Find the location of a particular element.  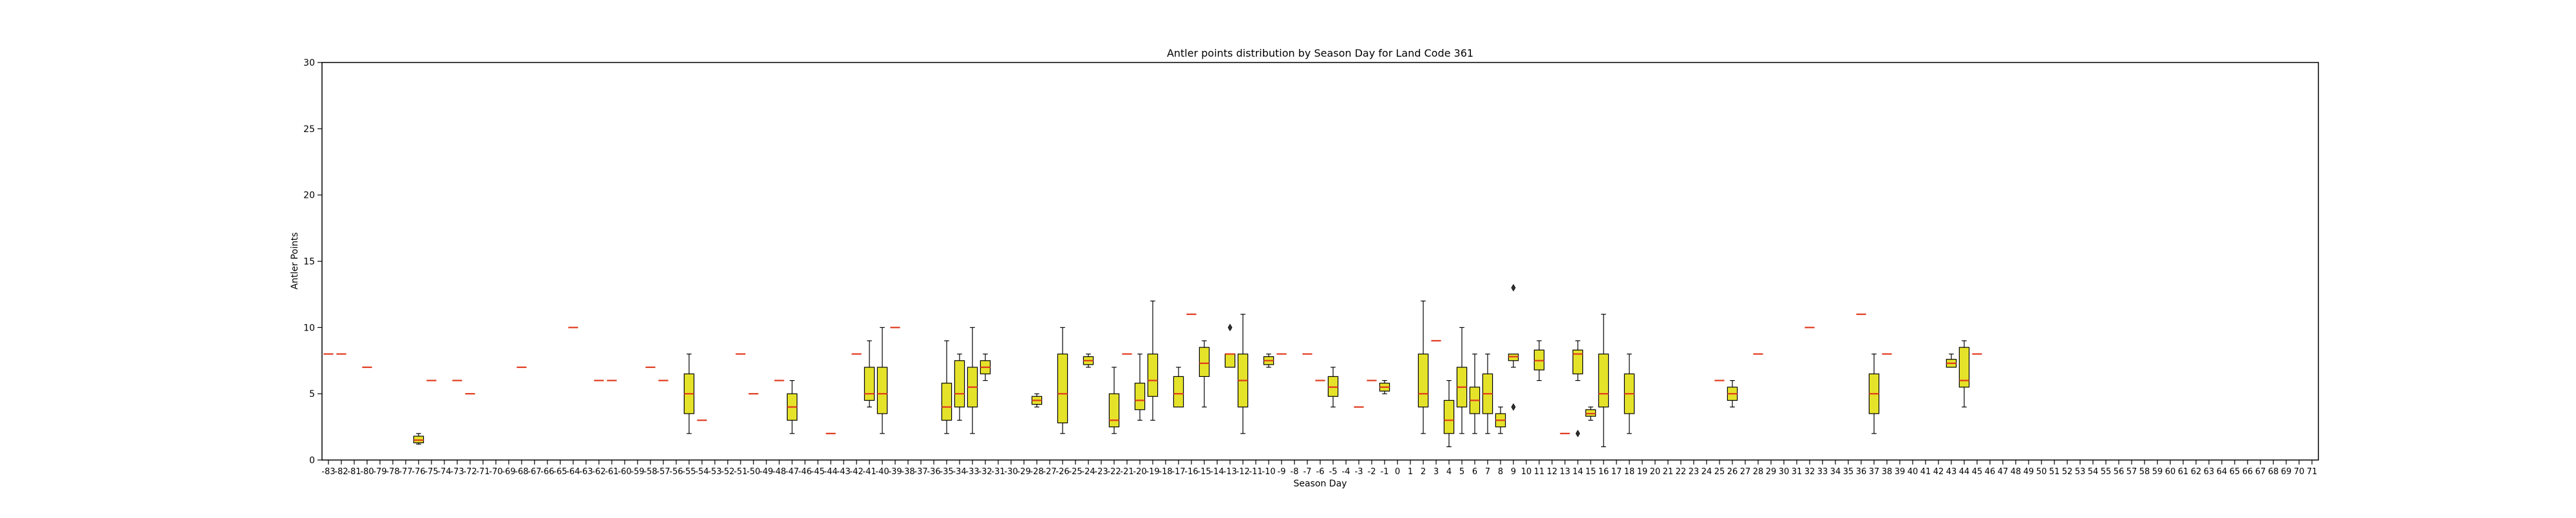

box--32 is located at coordinates (985, 367).